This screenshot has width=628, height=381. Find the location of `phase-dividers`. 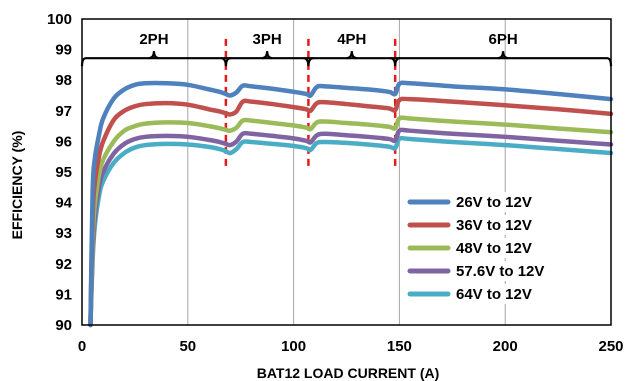

phase-dividers is located at coordinates (310, 103).